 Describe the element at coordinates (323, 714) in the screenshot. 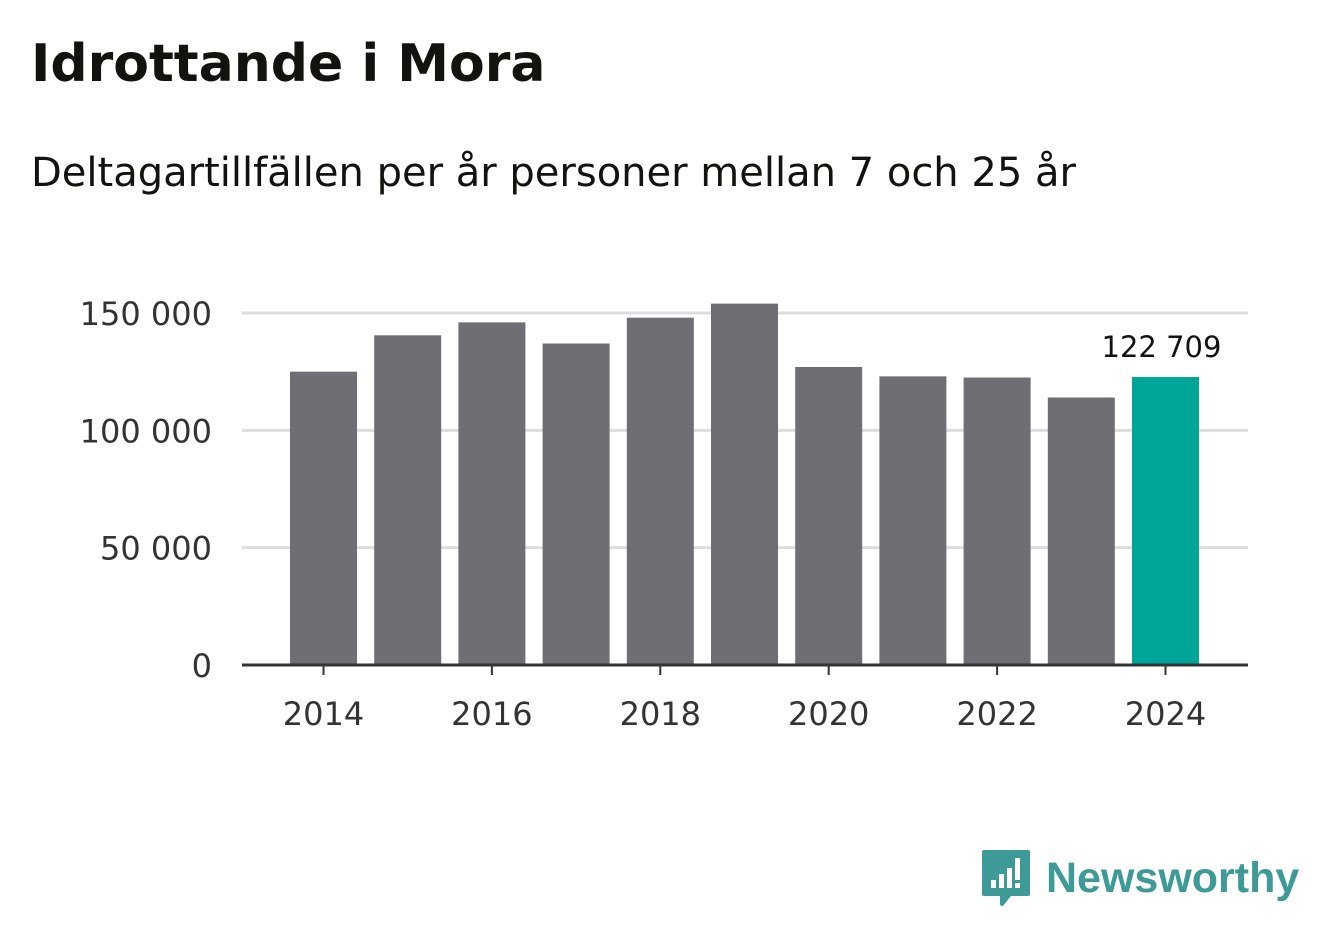

I see `x-tick-label: 2014` at that location.